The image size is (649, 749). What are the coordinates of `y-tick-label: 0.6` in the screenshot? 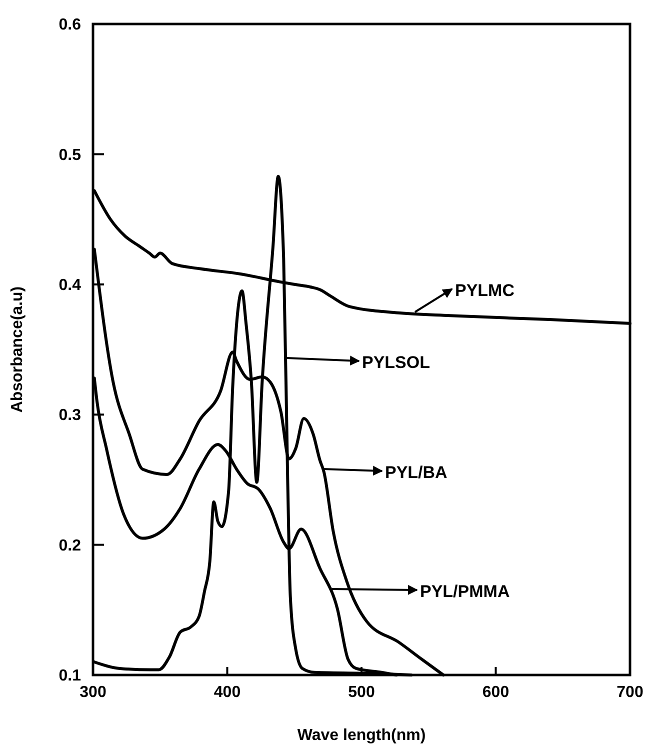 It's located at (70, 25).